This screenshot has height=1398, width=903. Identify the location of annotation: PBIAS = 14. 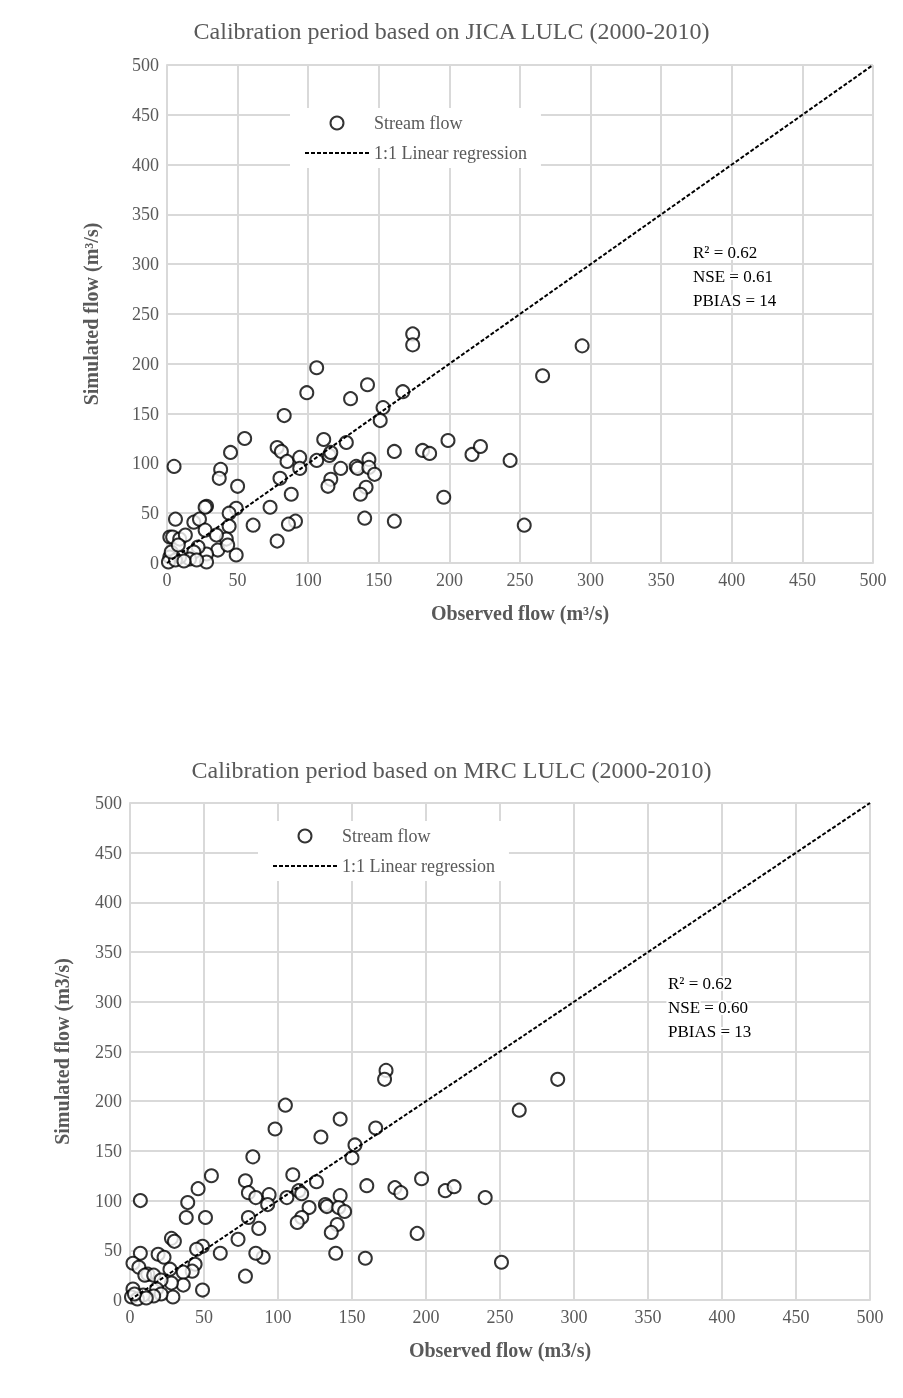
(735, 300).